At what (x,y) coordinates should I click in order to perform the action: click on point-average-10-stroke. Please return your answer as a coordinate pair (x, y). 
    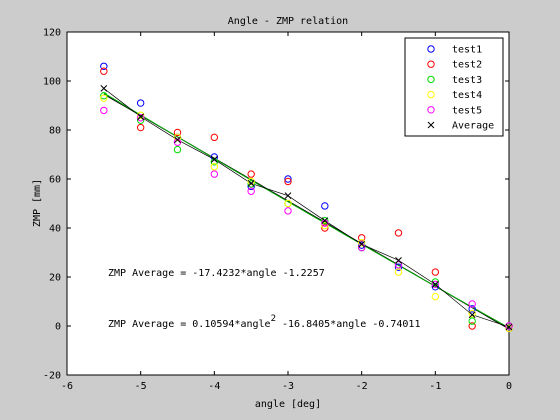
    Looking at the image, I should click on (472, 315).